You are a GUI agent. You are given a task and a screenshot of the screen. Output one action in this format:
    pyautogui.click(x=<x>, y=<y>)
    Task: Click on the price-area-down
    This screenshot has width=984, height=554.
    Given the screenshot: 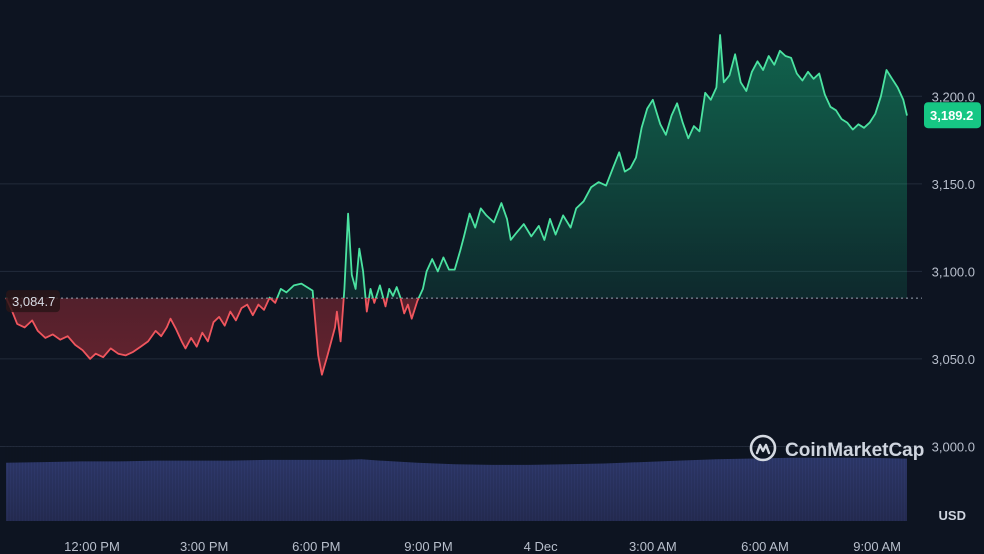 What is the action you would take?
    pyautogui.click(x=456, y=336)
    